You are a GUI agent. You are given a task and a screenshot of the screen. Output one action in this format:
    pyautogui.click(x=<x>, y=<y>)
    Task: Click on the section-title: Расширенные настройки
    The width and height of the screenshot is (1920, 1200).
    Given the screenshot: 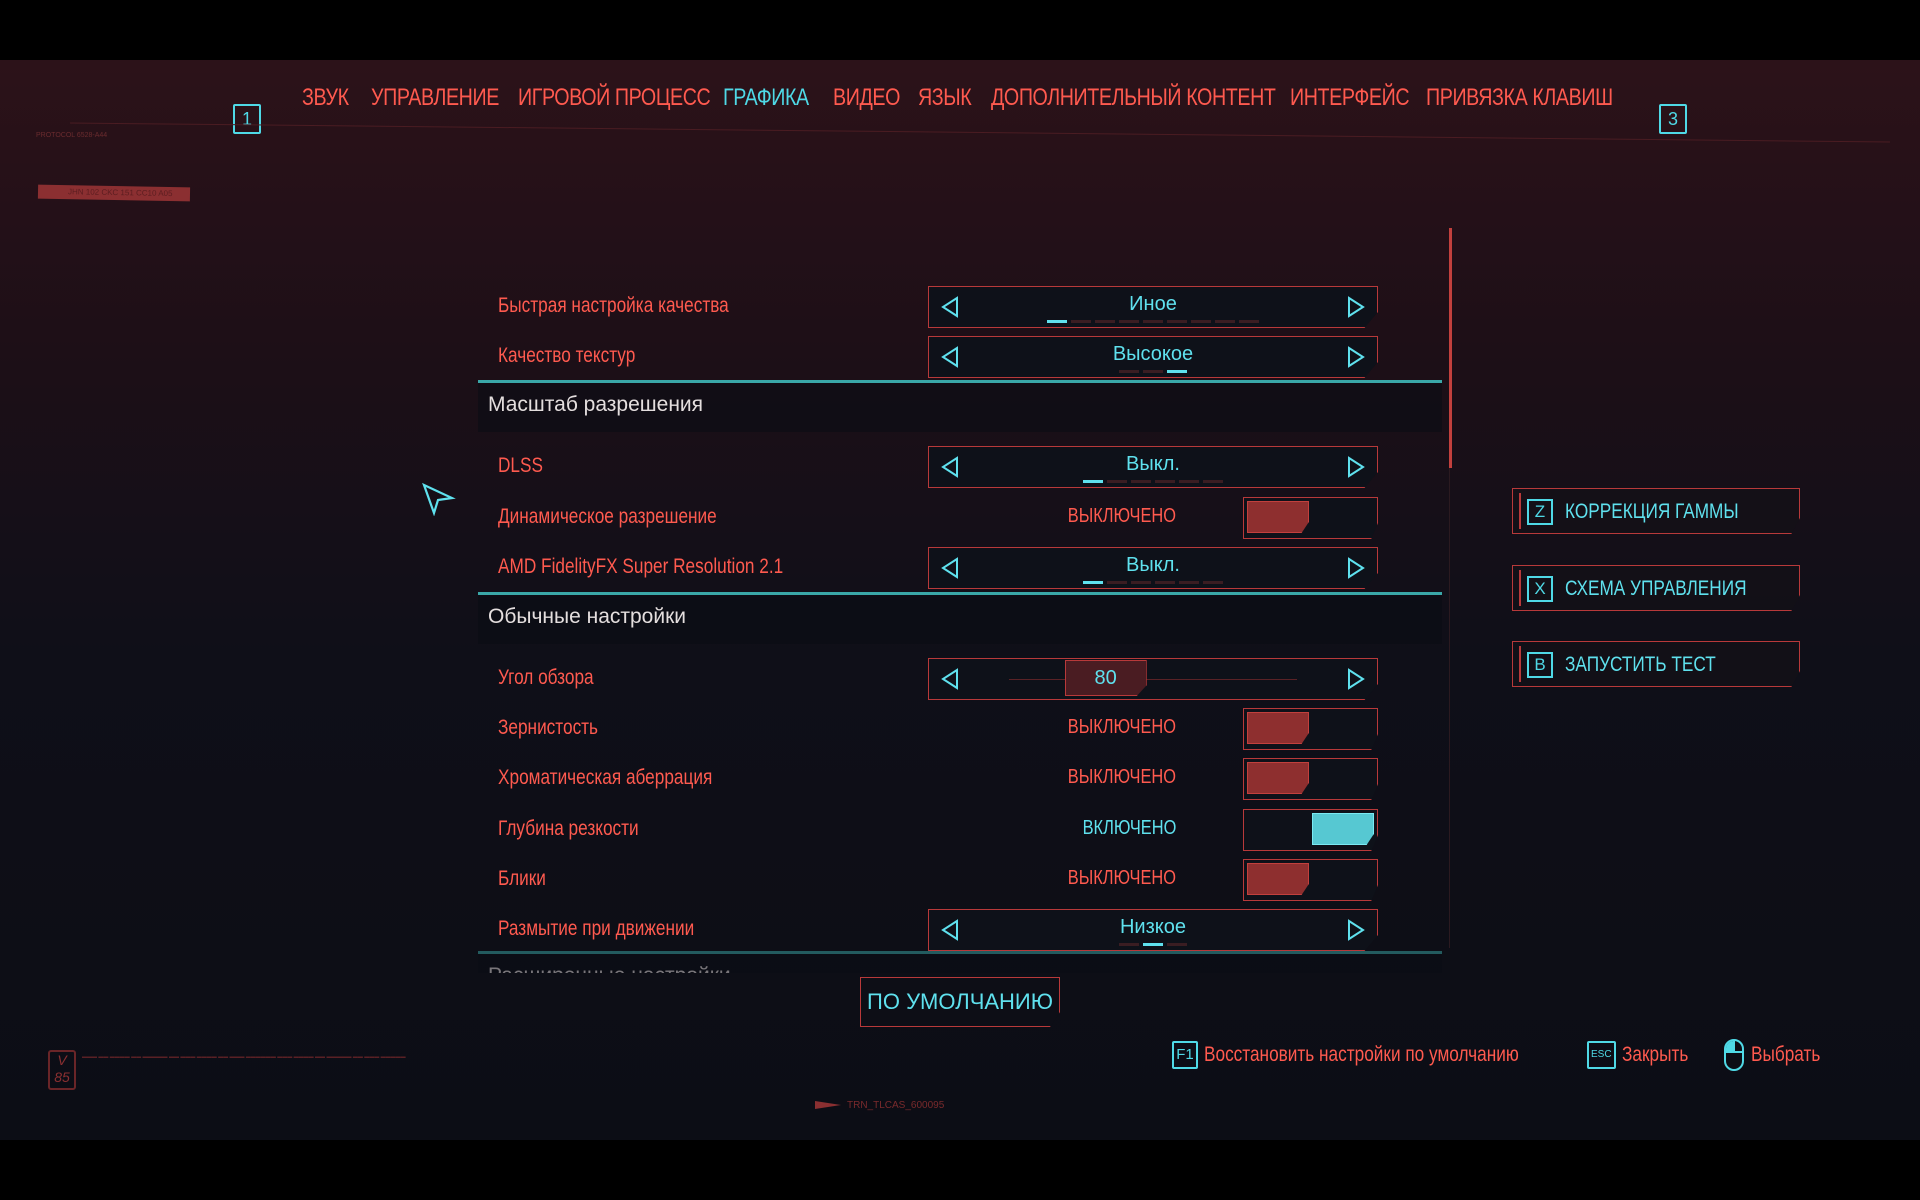 What is the action you would take?
    pyautogui.click(x=609, y=968)
    